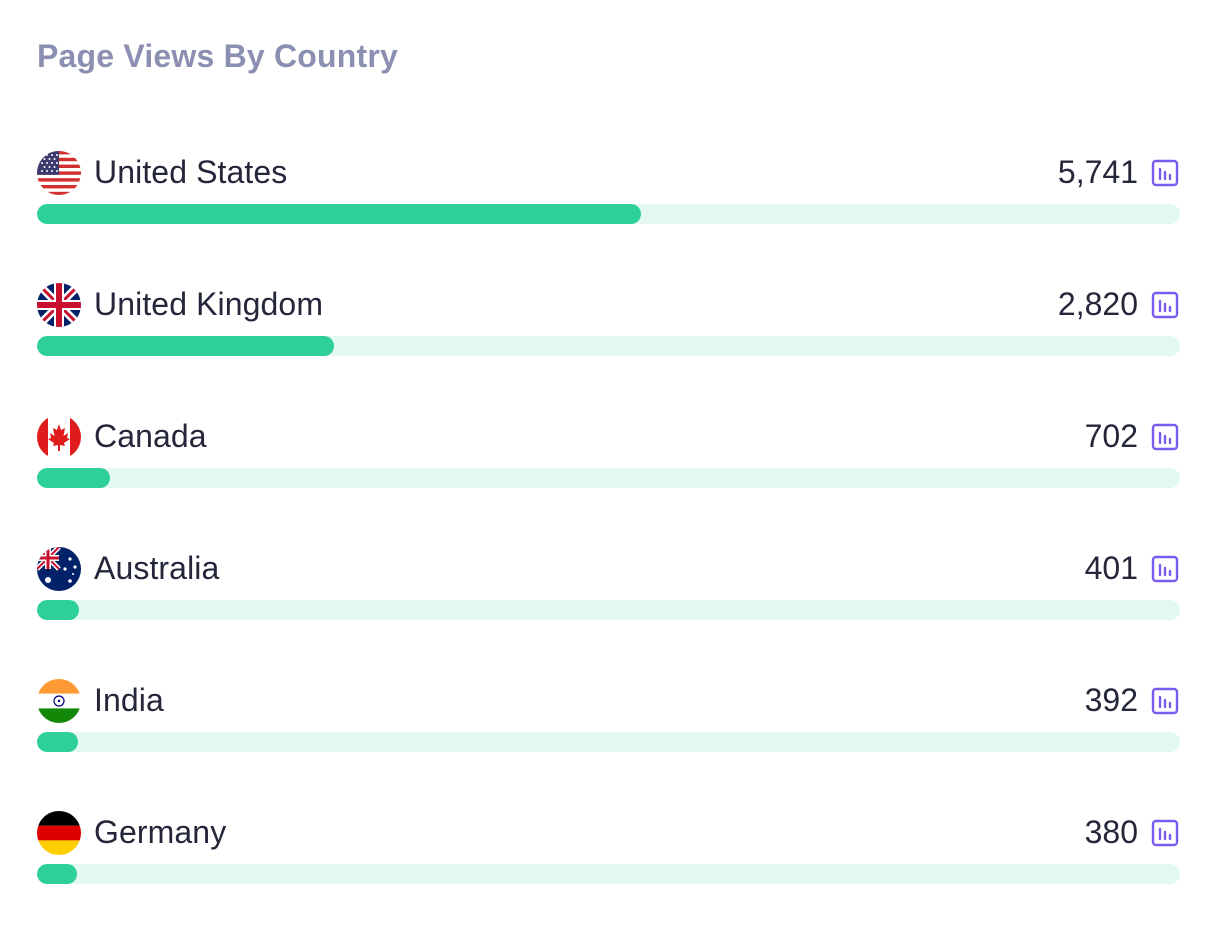 This screenshot has width=1230, height=930. What do you see at coordinates (608, 438) in the screenshot?
I see `row-header: Canada 702` at bounding box center [608, 438].